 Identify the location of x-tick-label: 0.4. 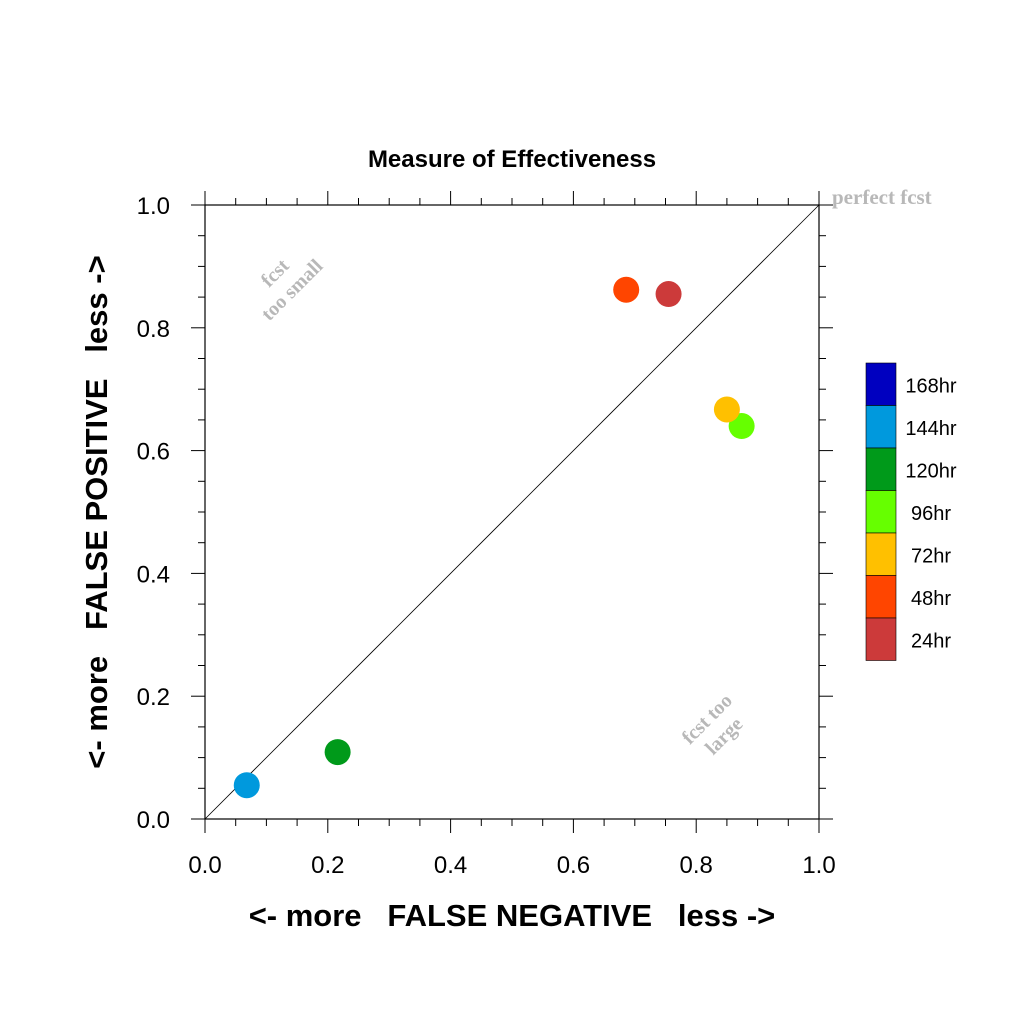
(450, 865).